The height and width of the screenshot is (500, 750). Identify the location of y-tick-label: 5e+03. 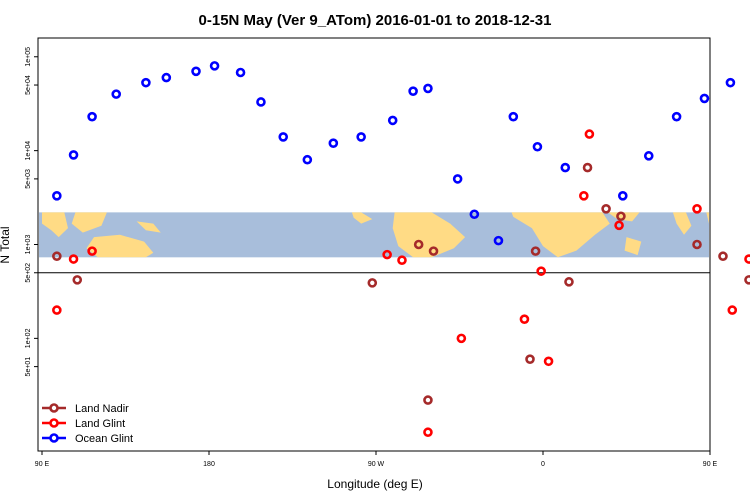
(28, 179).